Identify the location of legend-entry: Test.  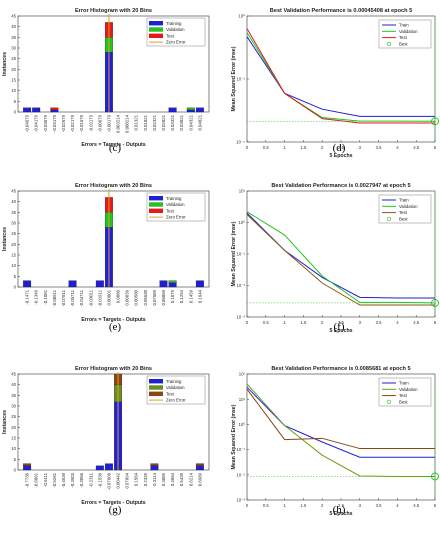
(403, 395).